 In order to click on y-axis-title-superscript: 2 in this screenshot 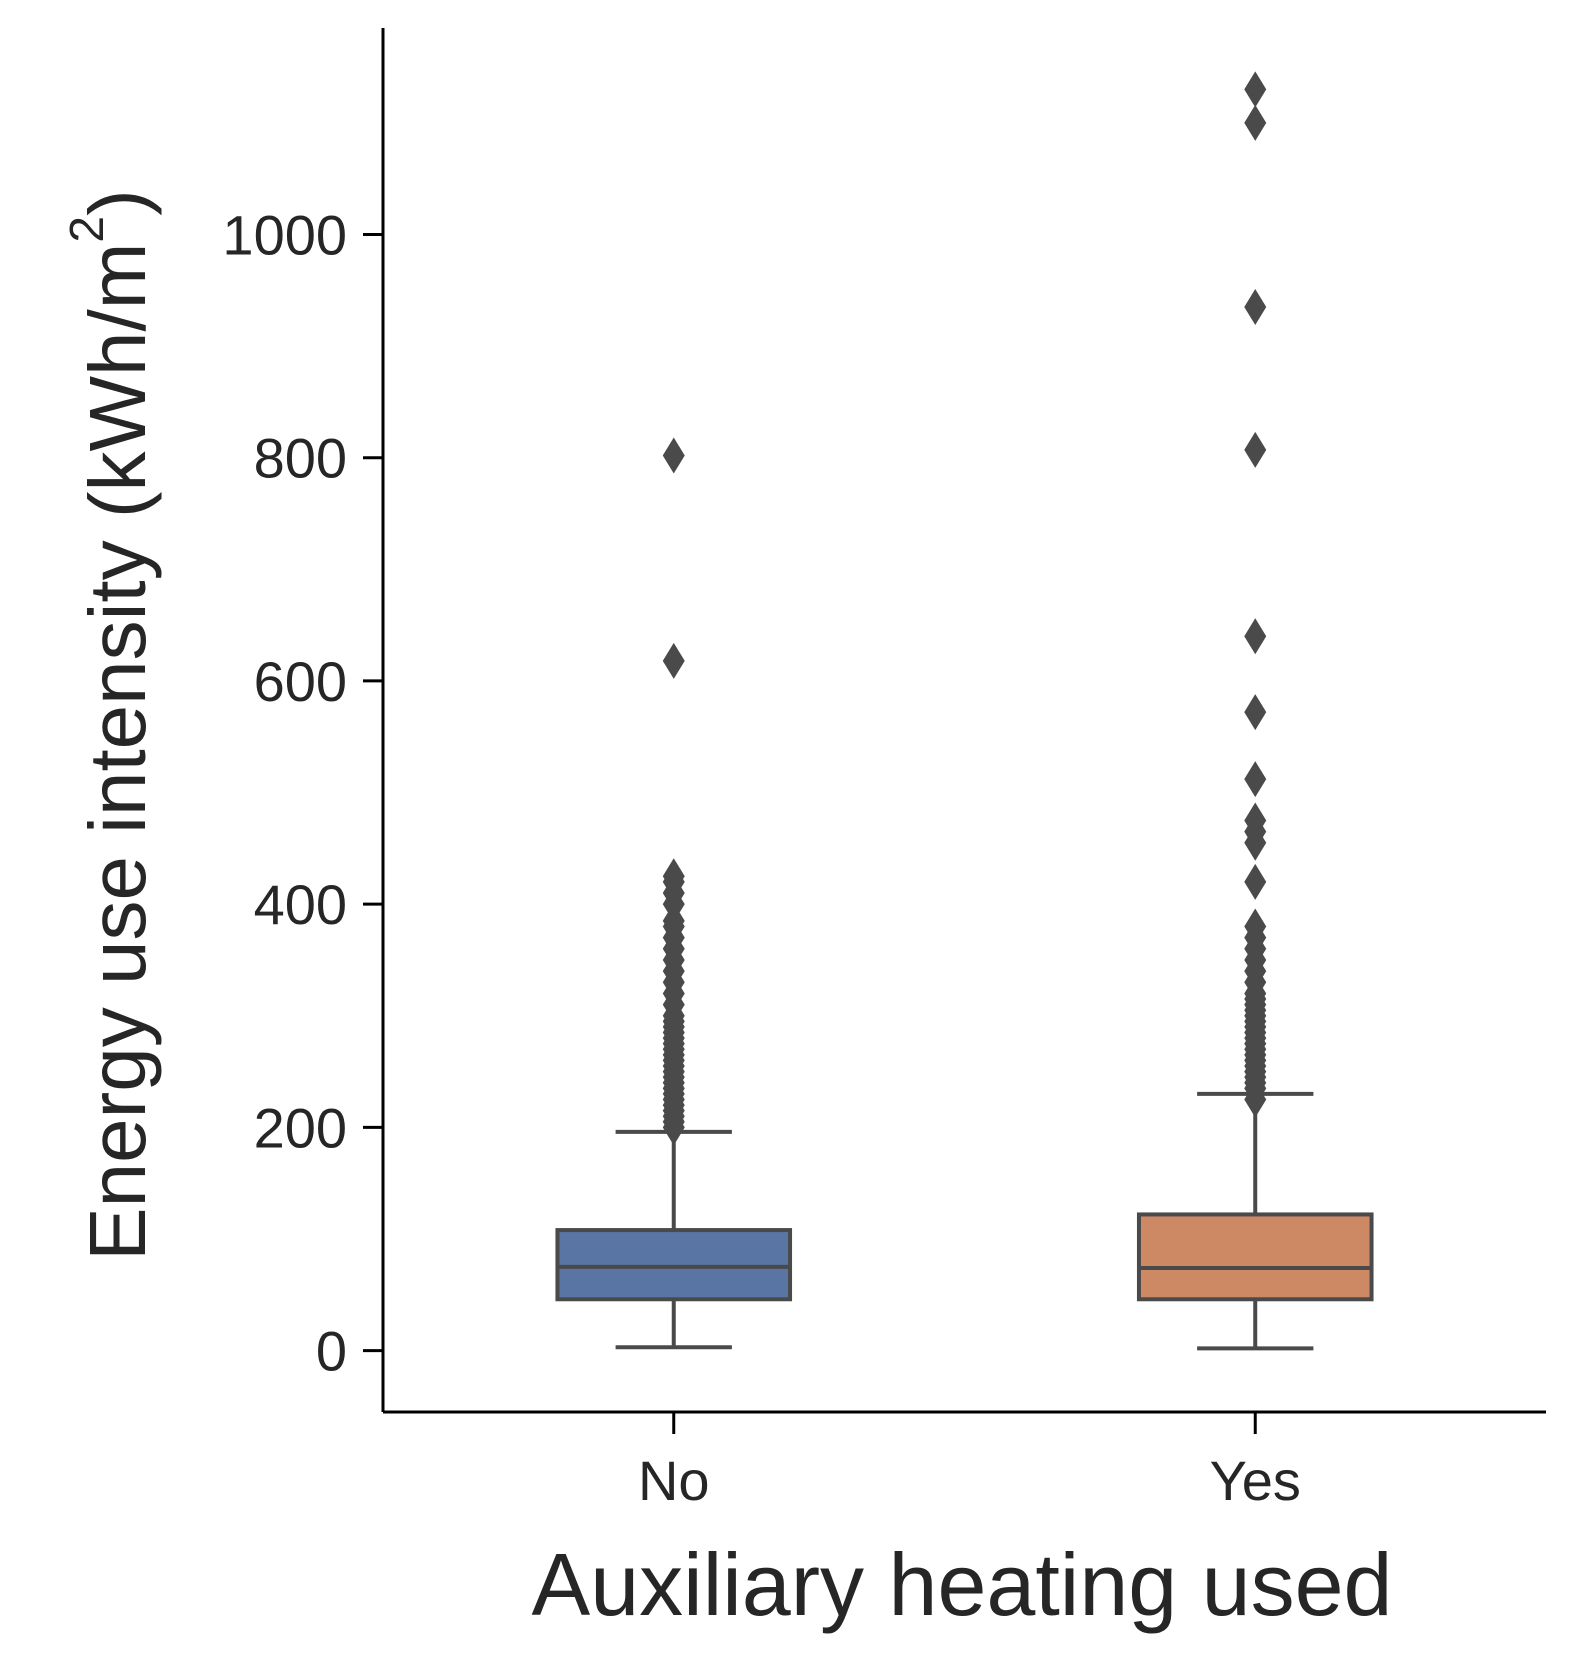, I will do `click(87, 229)`.